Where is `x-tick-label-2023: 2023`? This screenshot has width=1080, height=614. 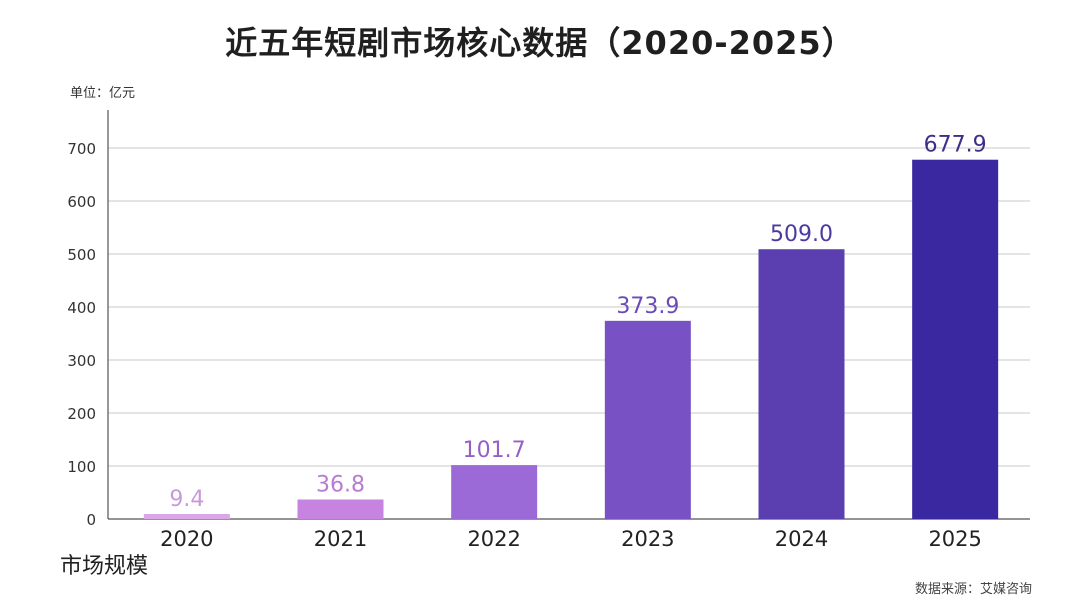
x-tick-label-2023: 2023 is located at coordinates (647, 539).